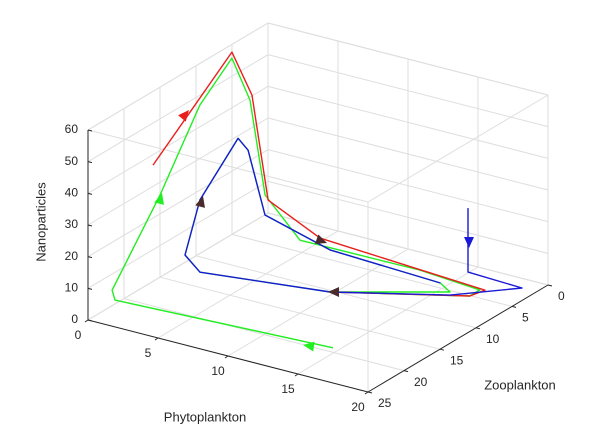 The image size is (596, 442). What do you see at coordinates (74, 319) in the screenshot?
I see `z-tick-label: 0` at bounding box center [74, 319].